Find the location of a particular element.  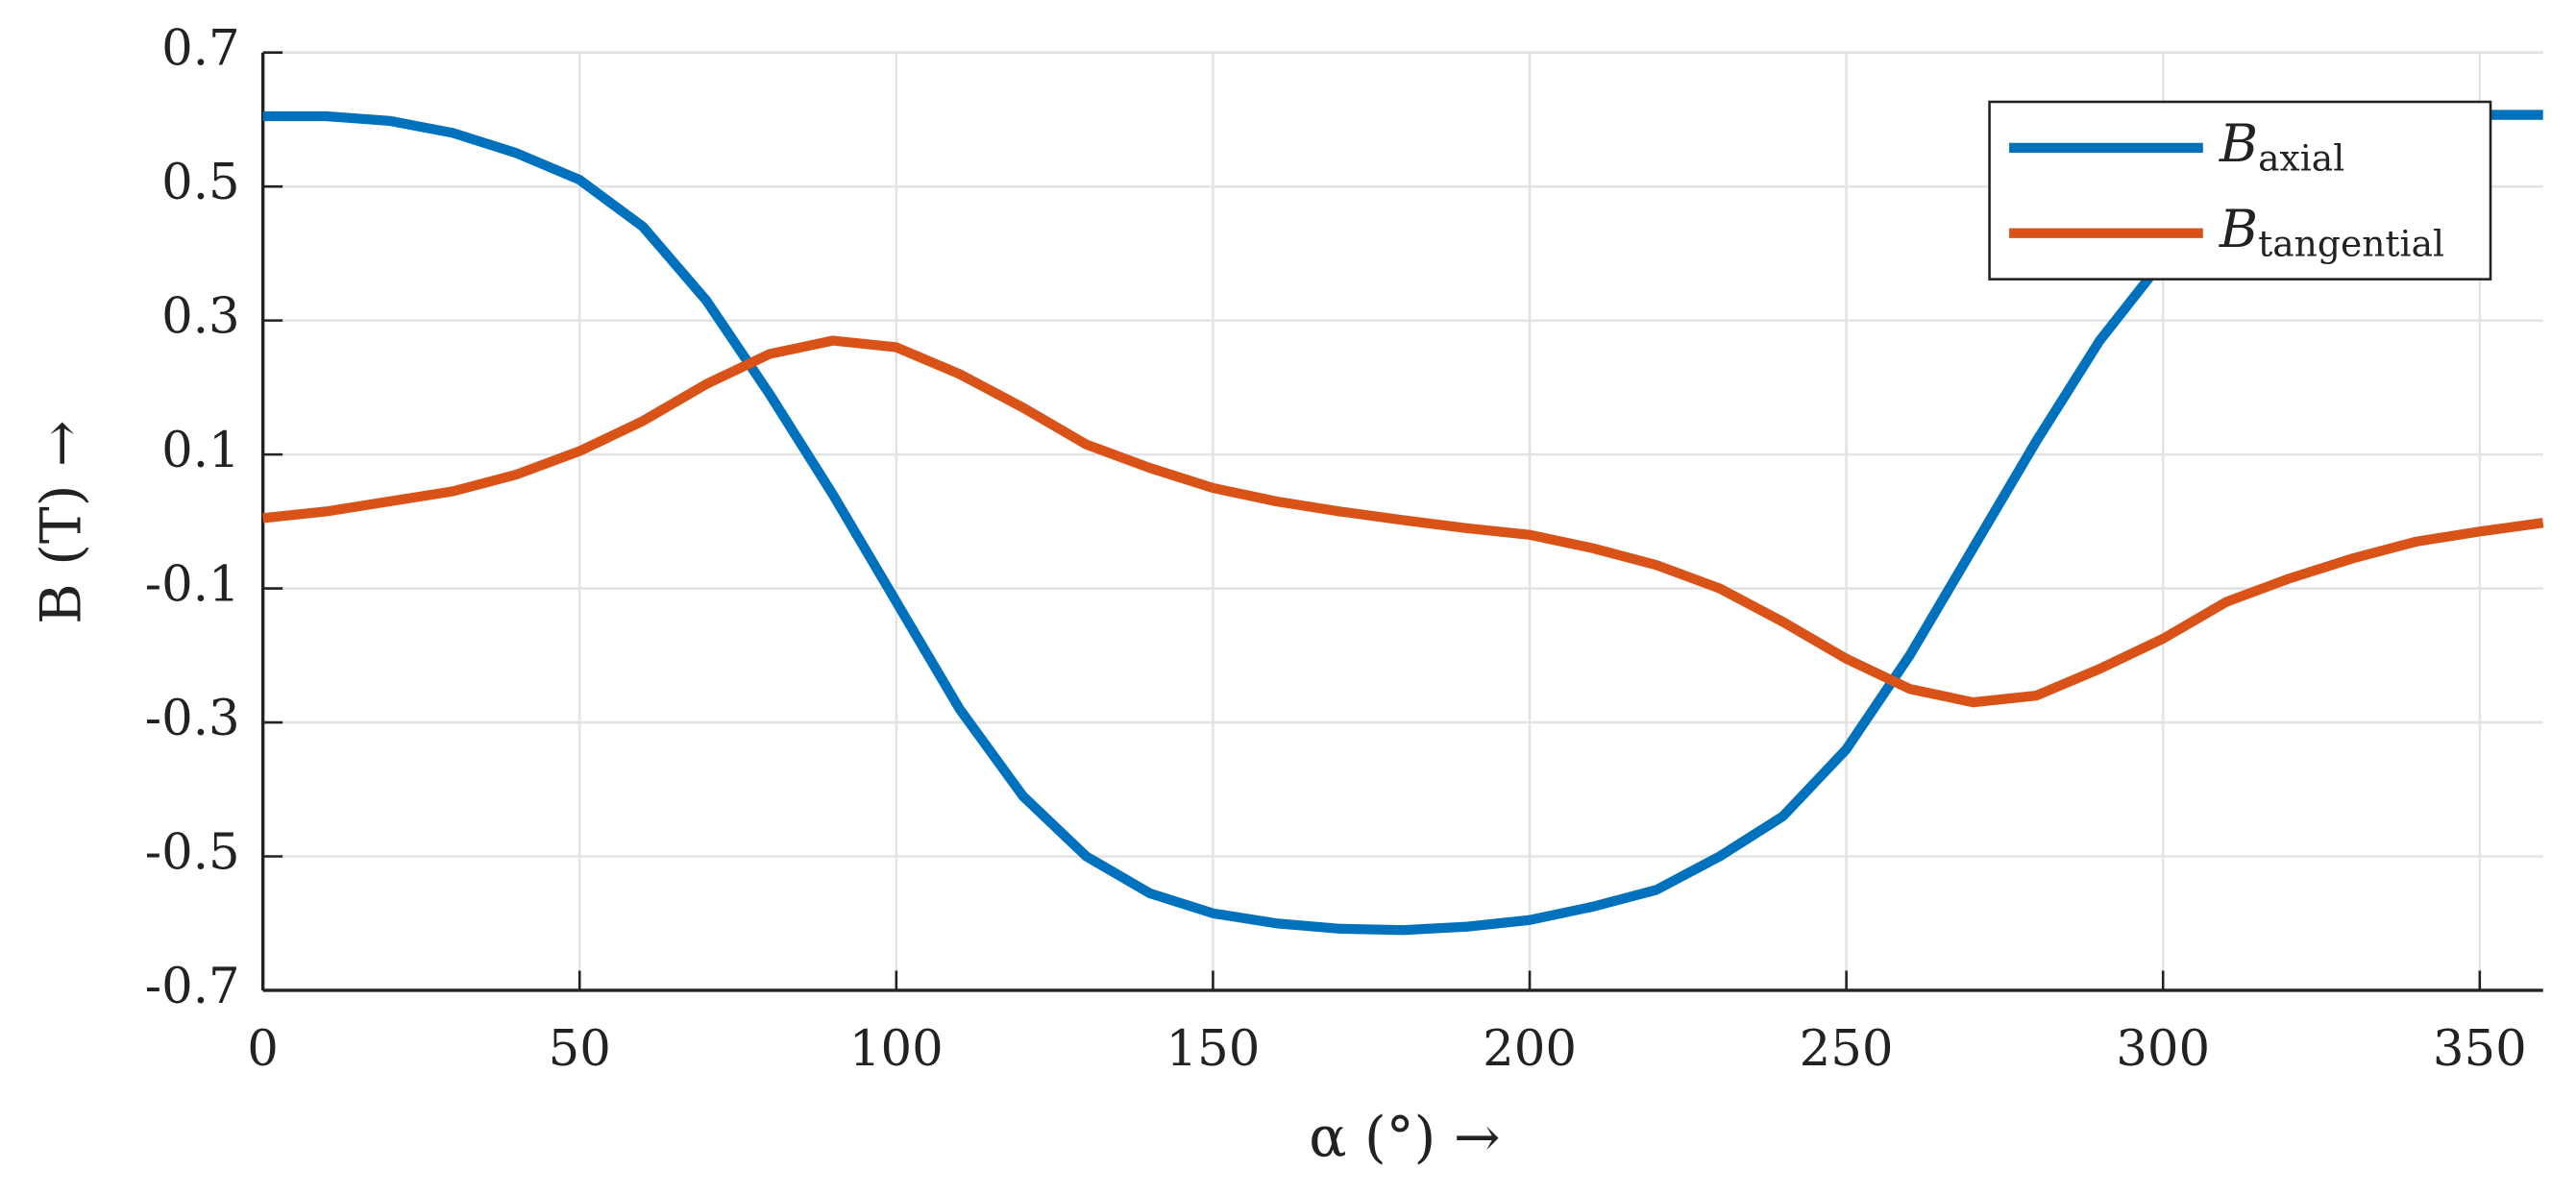

x-tick-label: 100 is located at coordinates (896, 1049).